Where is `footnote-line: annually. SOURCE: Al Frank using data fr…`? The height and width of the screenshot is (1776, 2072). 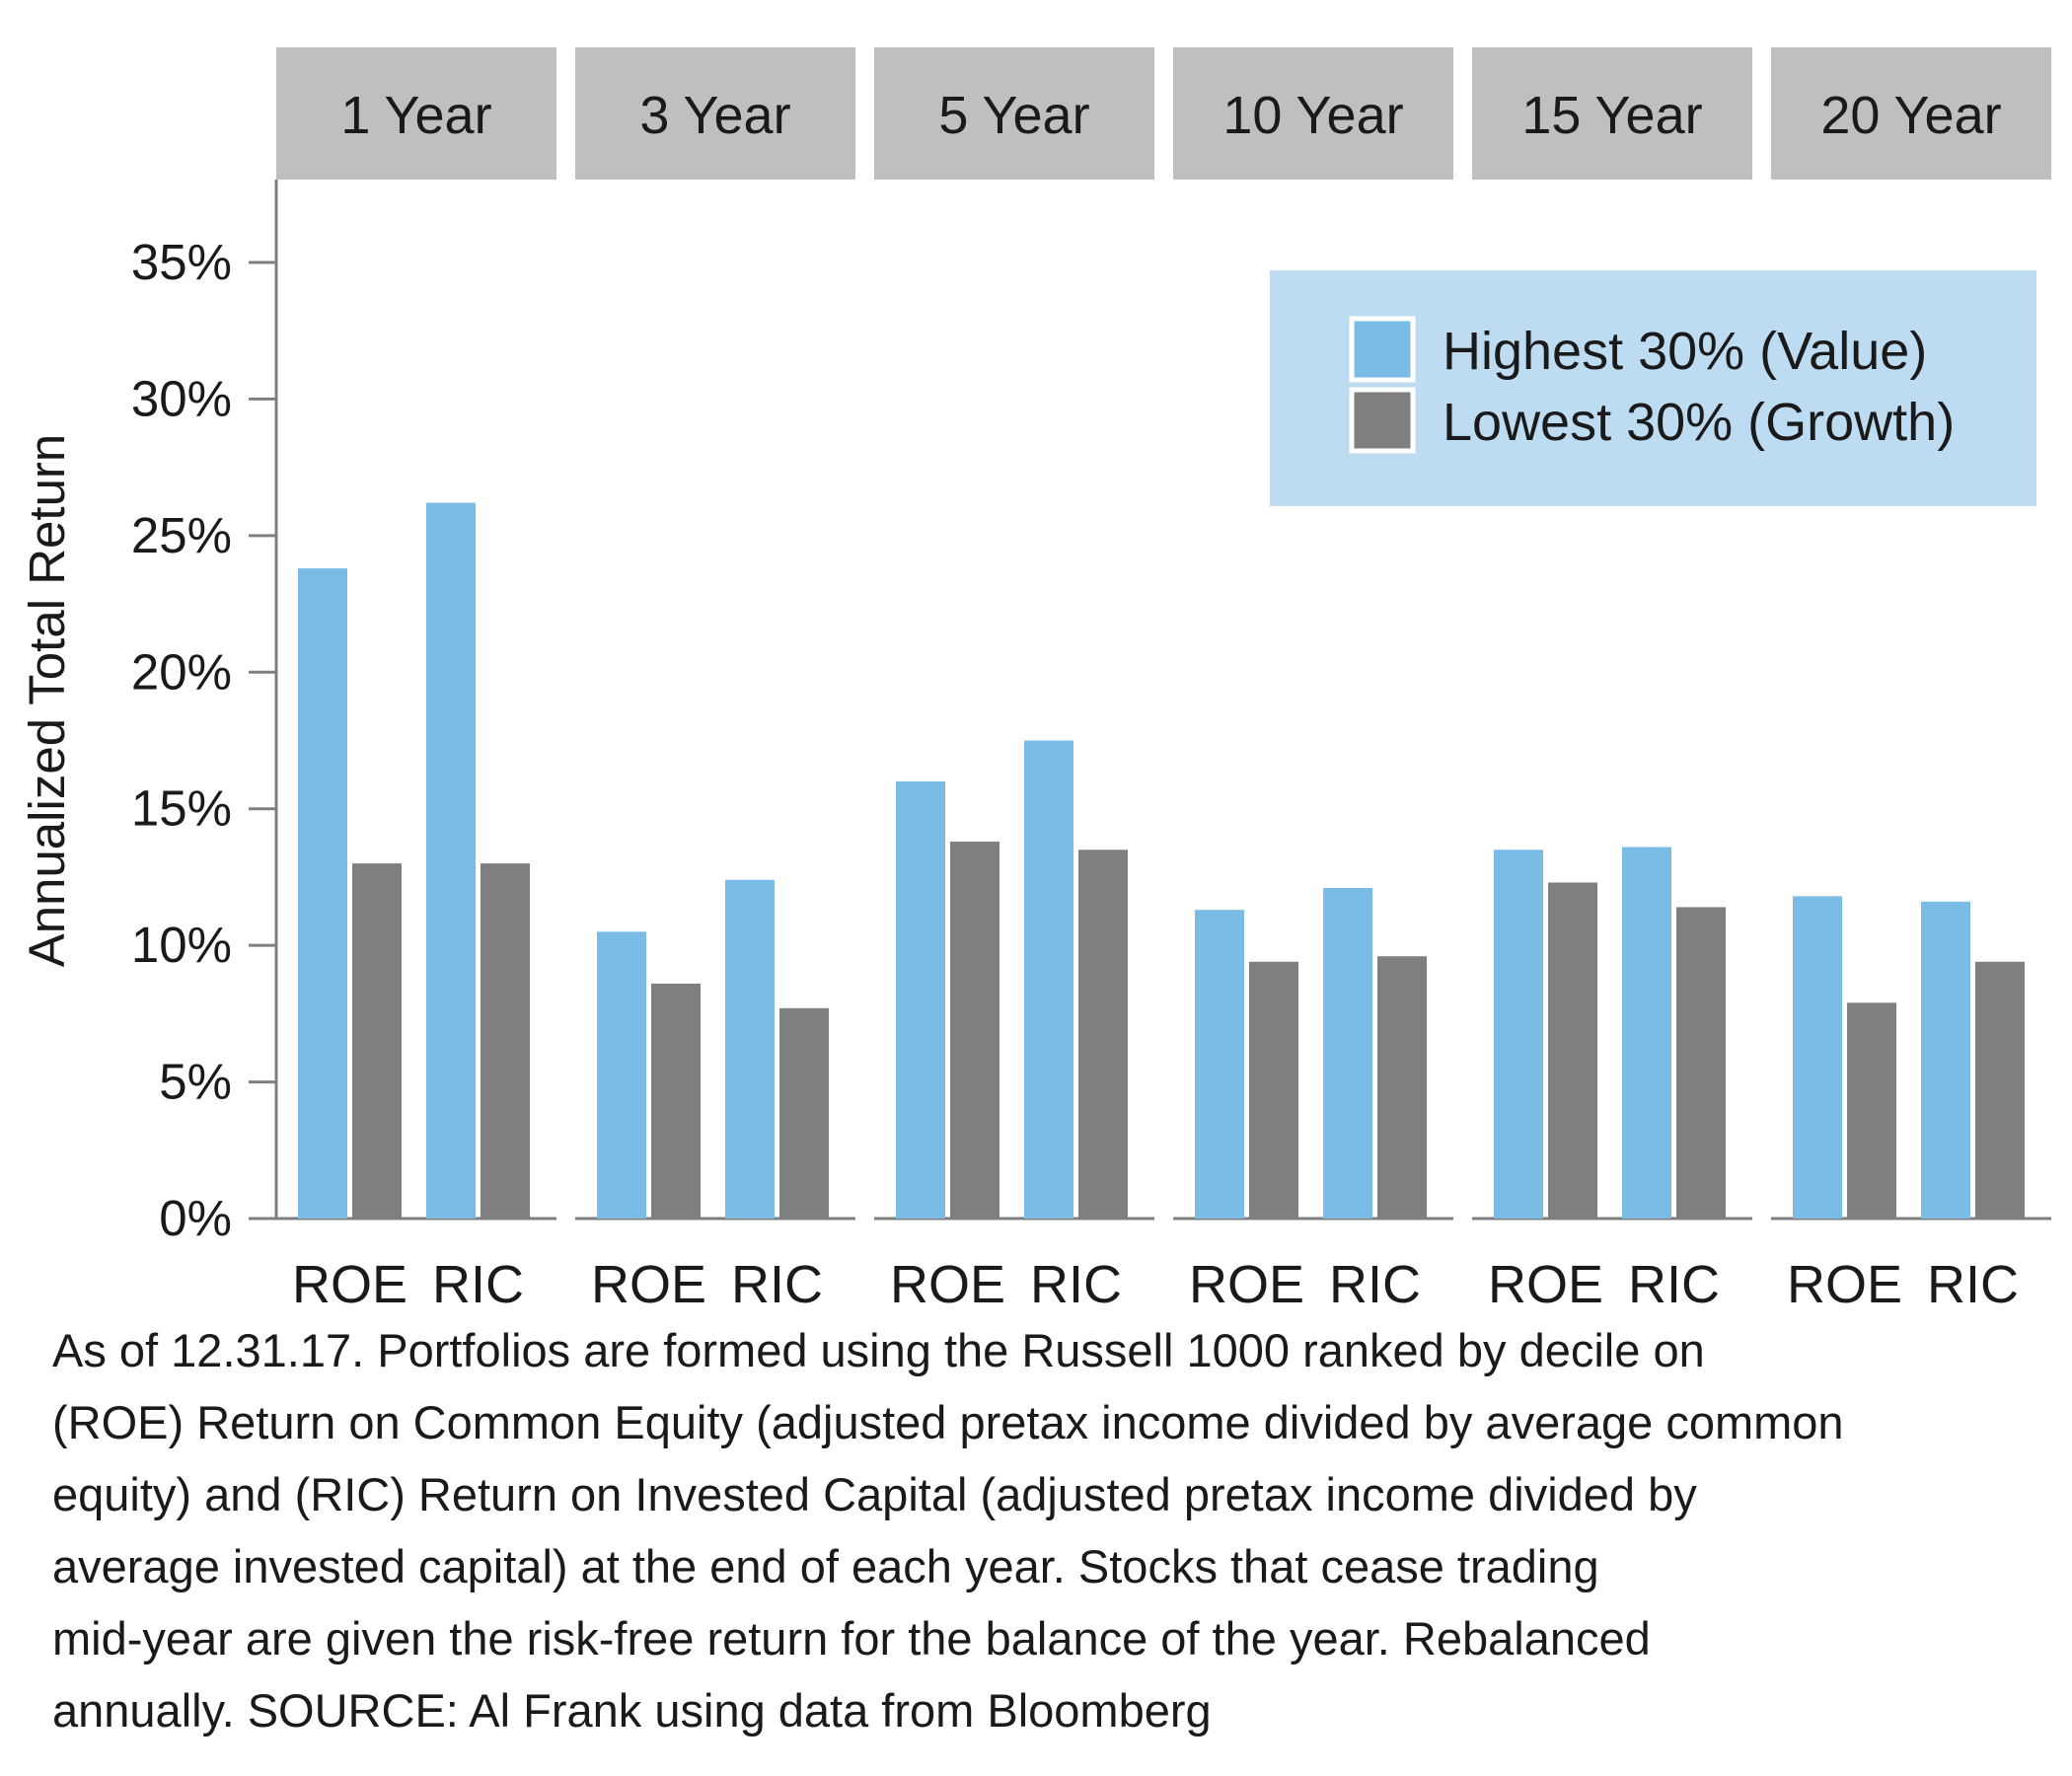 footnote-line: annually. SOURCE: Al Frank using data fr… is located at coordinates (632, 1711).